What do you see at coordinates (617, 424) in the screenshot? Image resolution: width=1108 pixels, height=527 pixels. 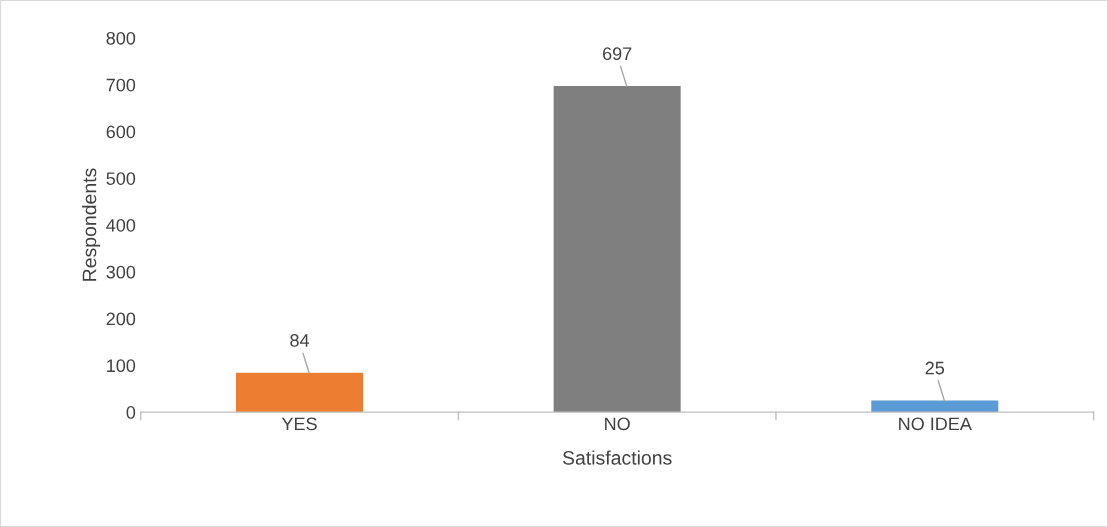 I see `x-tick-label: NO` at bounding box center [617, 424].